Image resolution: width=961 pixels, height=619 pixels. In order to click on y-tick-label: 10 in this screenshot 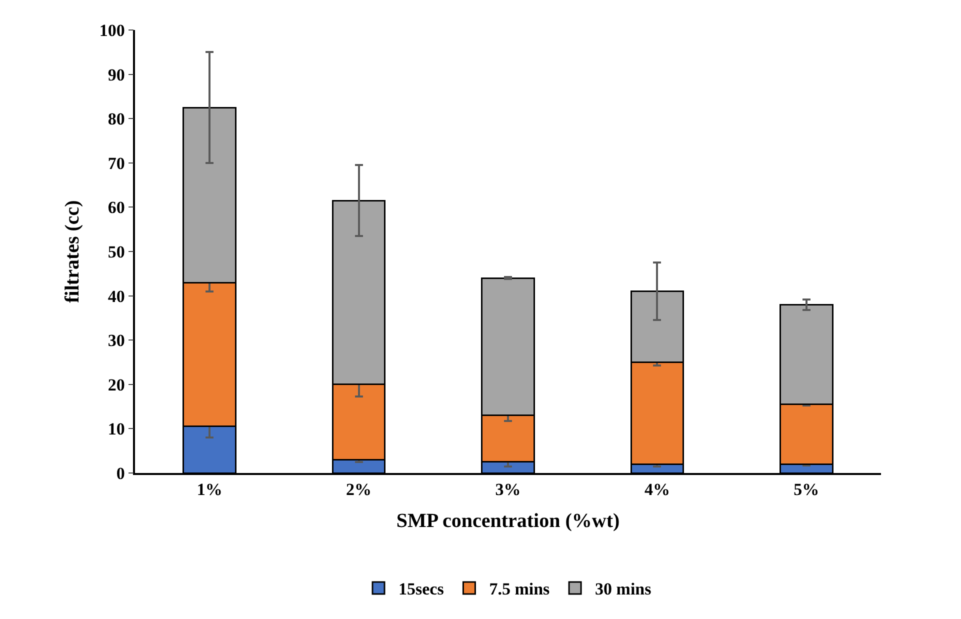, I will do `click(116, 429)`.